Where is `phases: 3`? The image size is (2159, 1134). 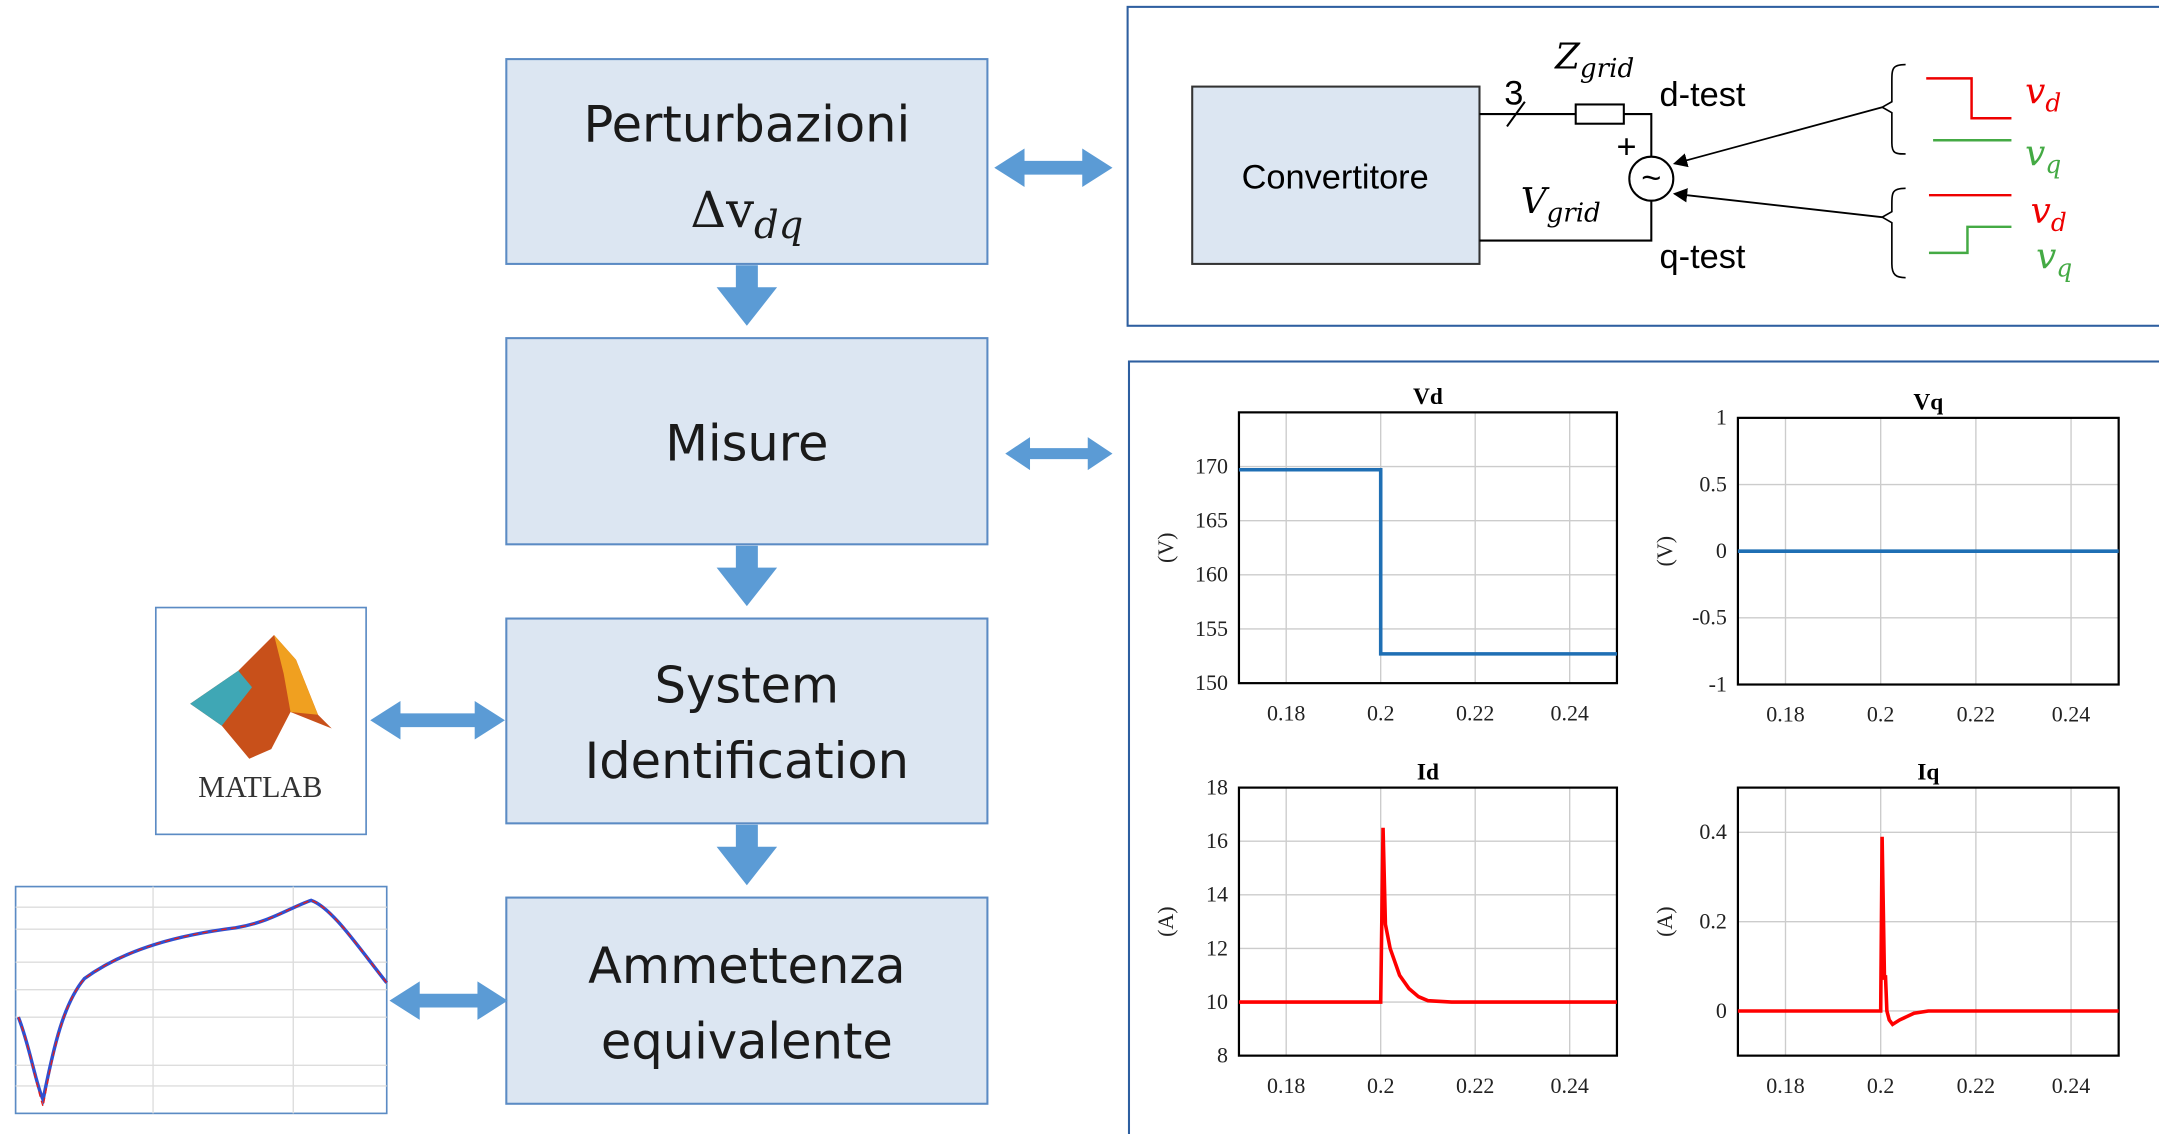
phases: 3 is located at coordinates (1513, 93).